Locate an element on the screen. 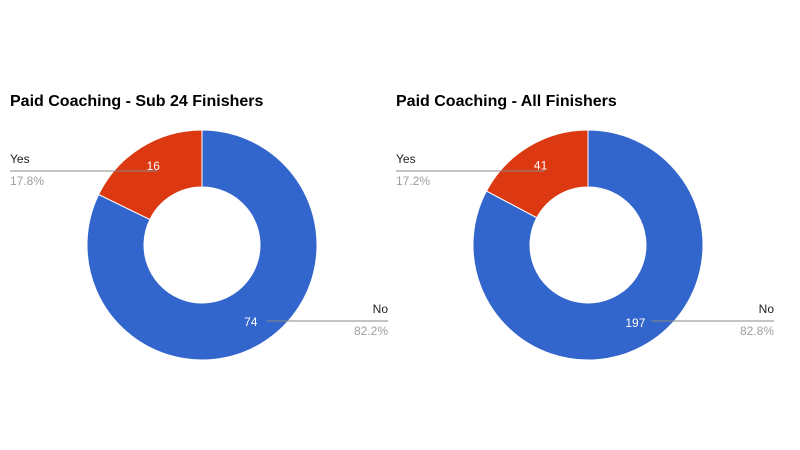  value-label: 74 is located at coordinates (251, 322).